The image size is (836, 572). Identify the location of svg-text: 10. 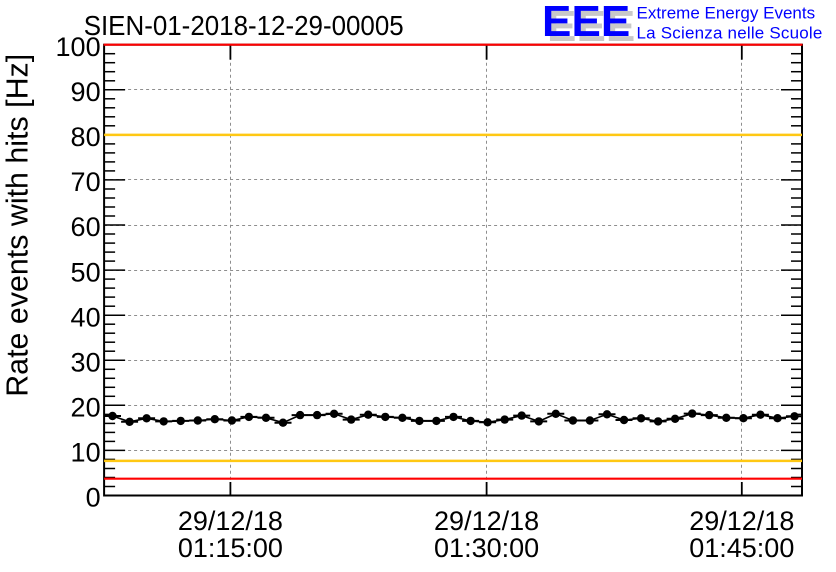
(86, 453).